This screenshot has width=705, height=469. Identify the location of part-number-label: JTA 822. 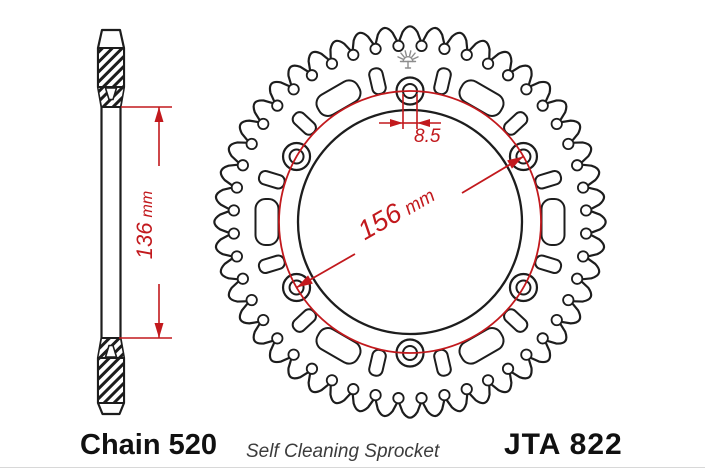
(563, 444).